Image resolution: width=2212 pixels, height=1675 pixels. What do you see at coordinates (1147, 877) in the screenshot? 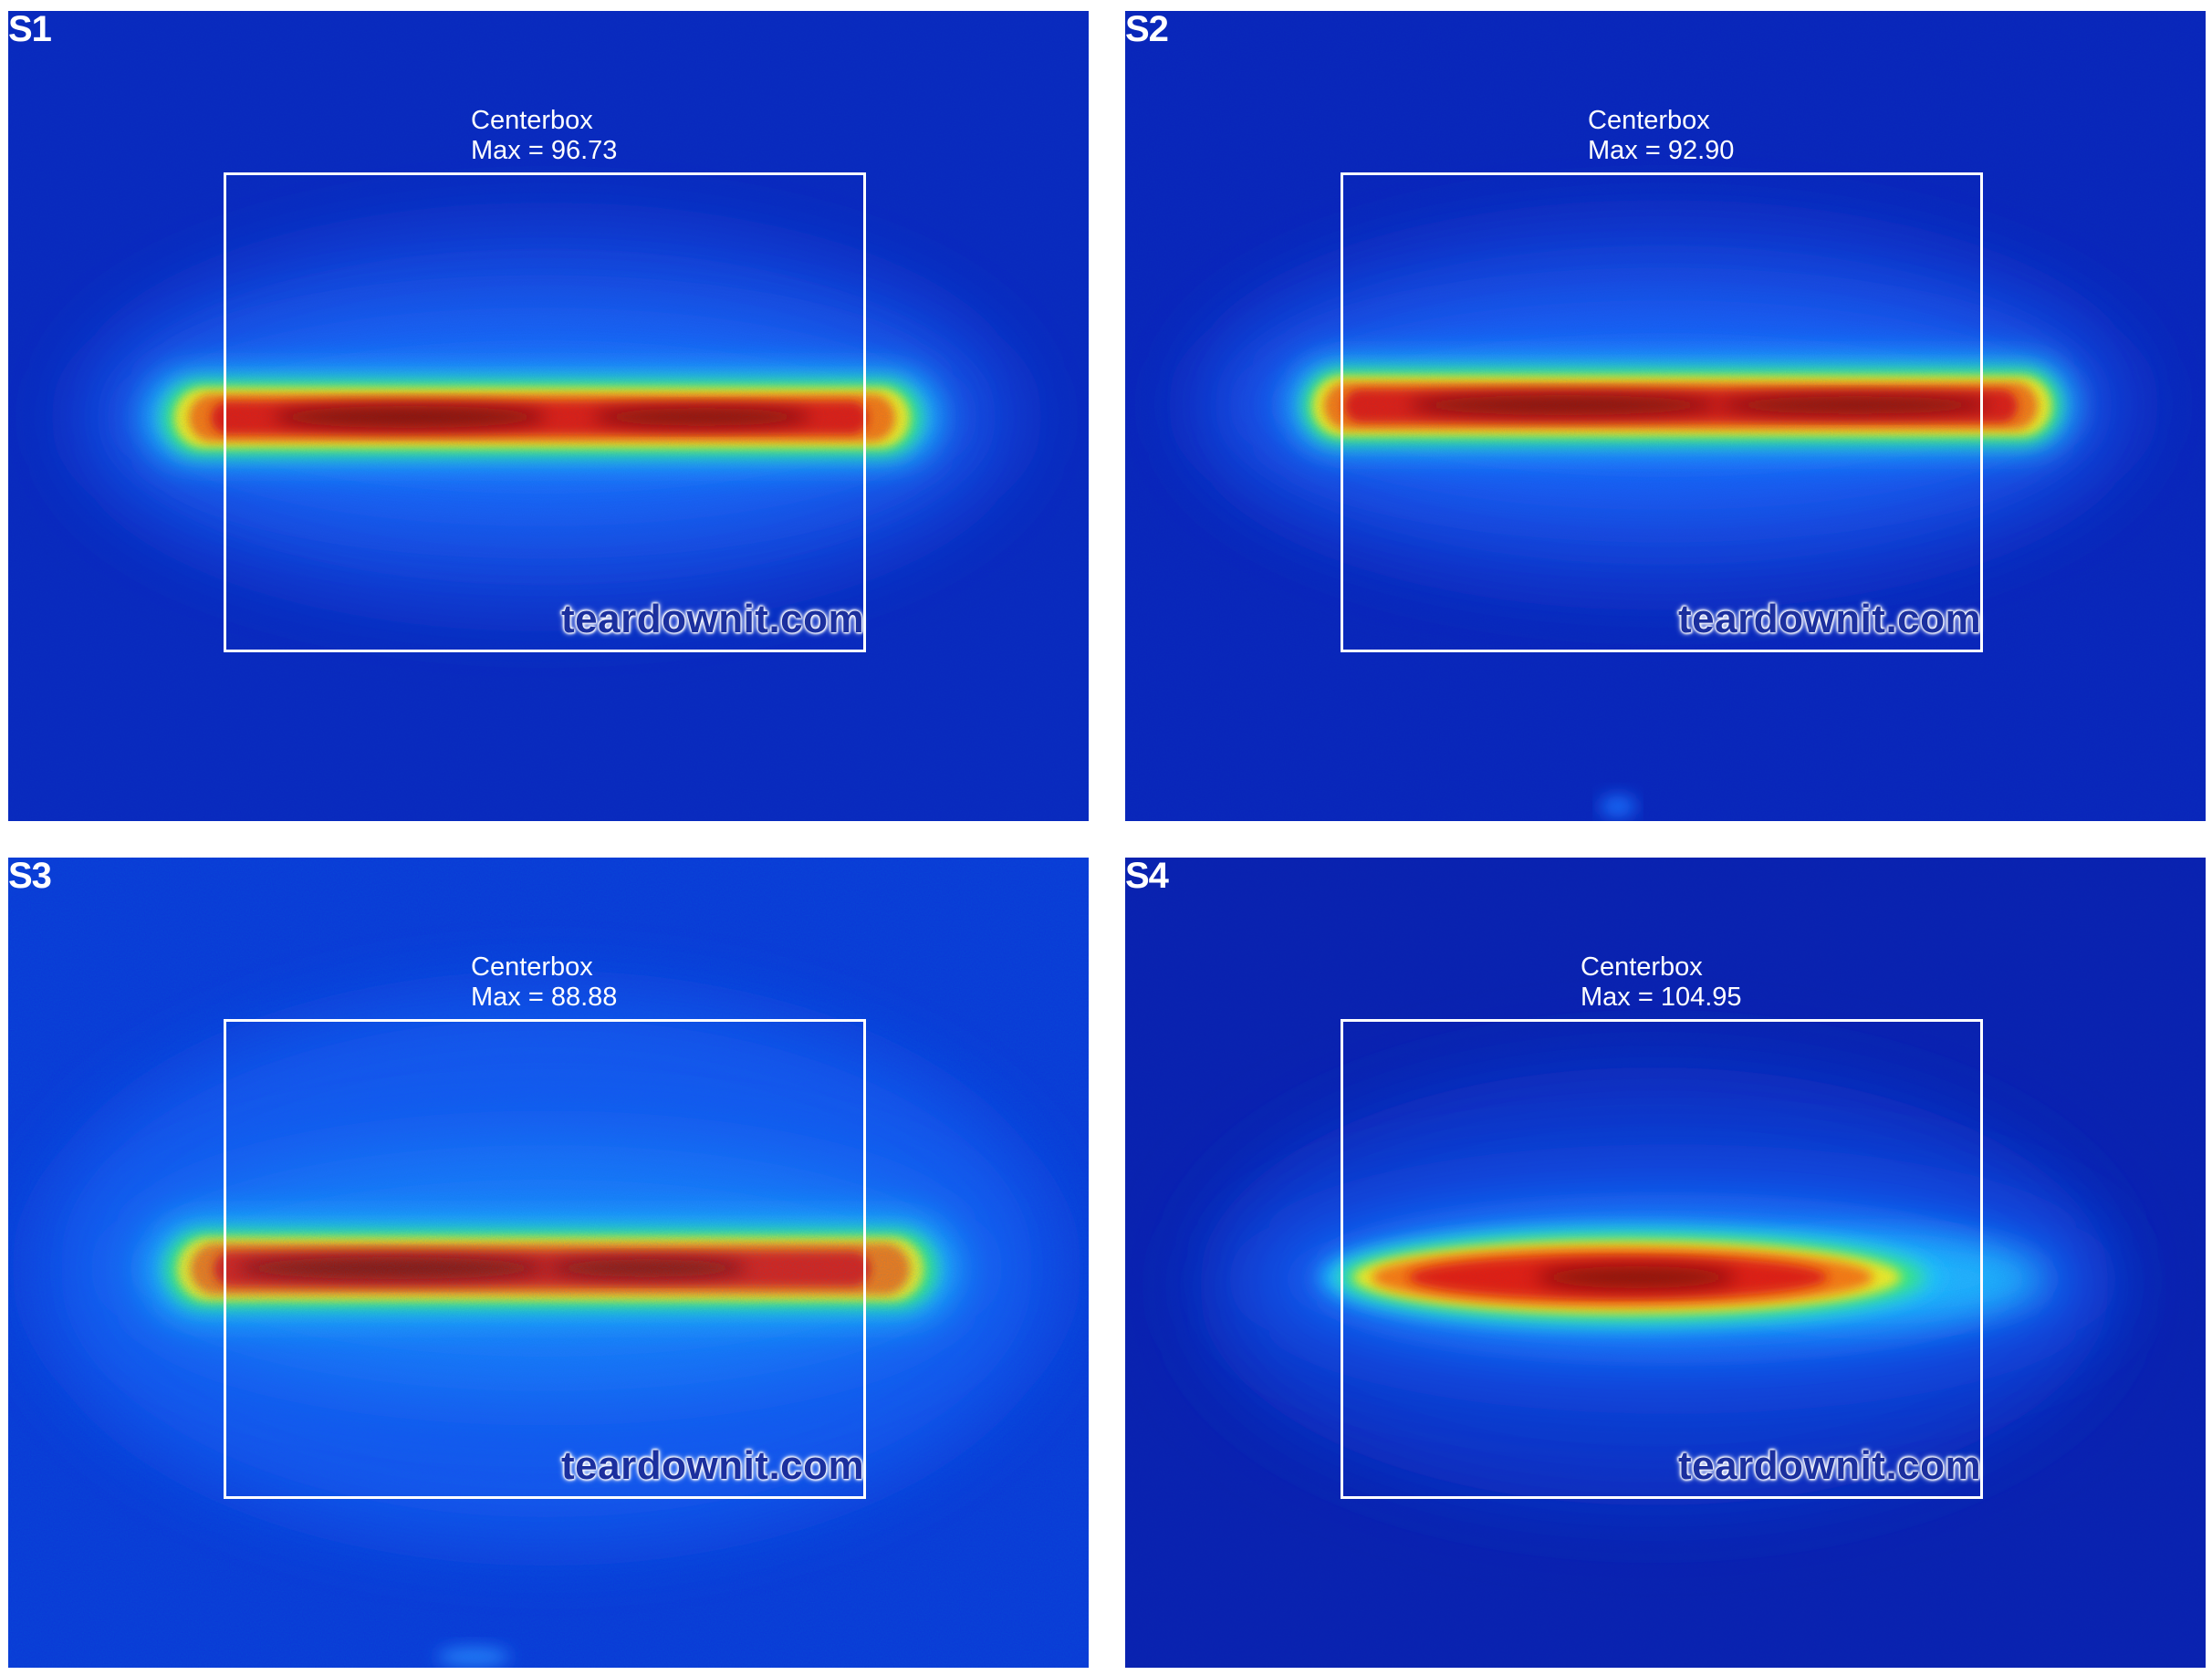
I see `panel-id-label: S4` at bounding box center [1147, 877].